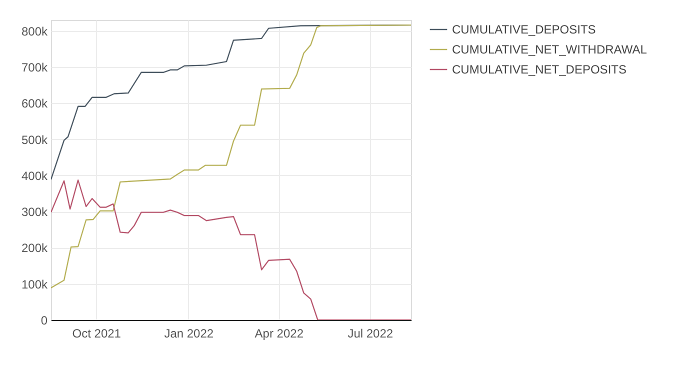 The width and height of the screenshot is (679, 365). I want to click on x-tick-label: Jul 2022, so click(371, 333).